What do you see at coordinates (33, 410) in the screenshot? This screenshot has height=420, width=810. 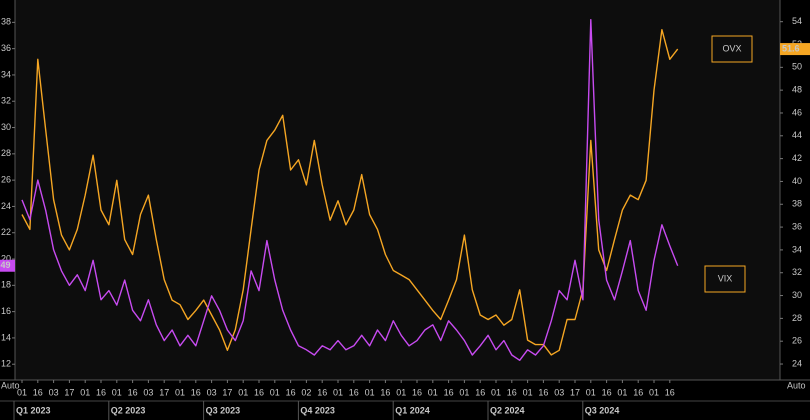 I see `quarter-label: Q1 2023` at bounding box center [33, 410].